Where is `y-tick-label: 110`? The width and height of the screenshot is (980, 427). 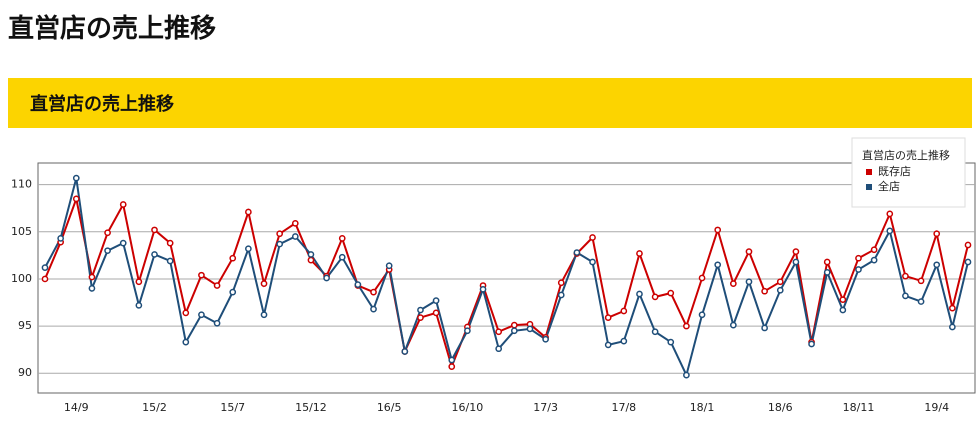
y-tick-label: 110 is located at coordinates (21, 184).